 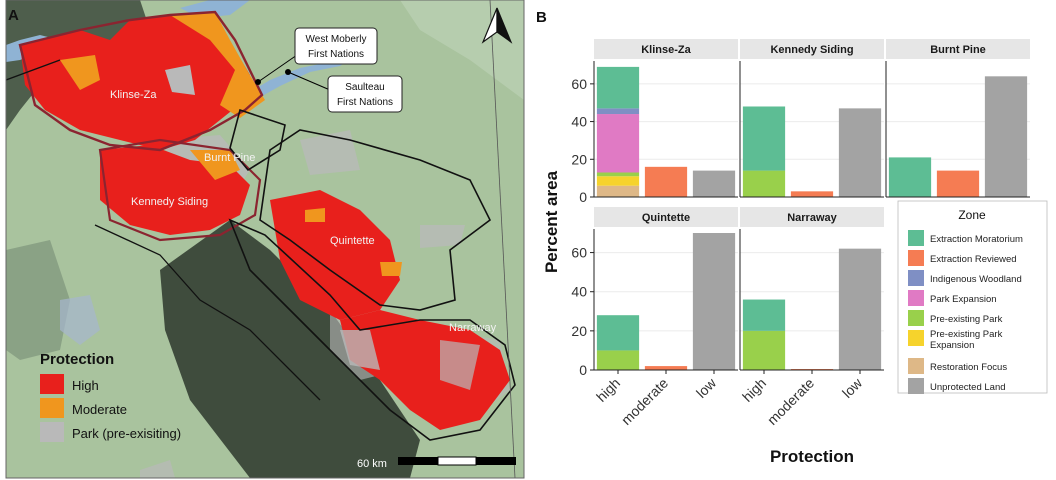 I want to click on protection-high-quintette, so click(x=335, y=255).